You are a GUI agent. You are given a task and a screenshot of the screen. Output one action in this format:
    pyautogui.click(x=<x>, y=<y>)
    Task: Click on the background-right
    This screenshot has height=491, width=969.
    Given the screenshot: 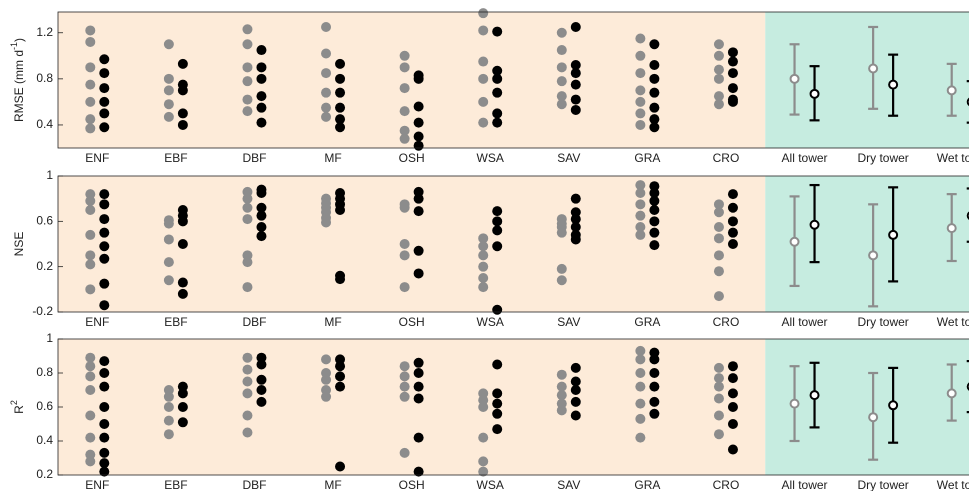 What is the action you would take?
    pyautogui.click(x=867, y=244)
    